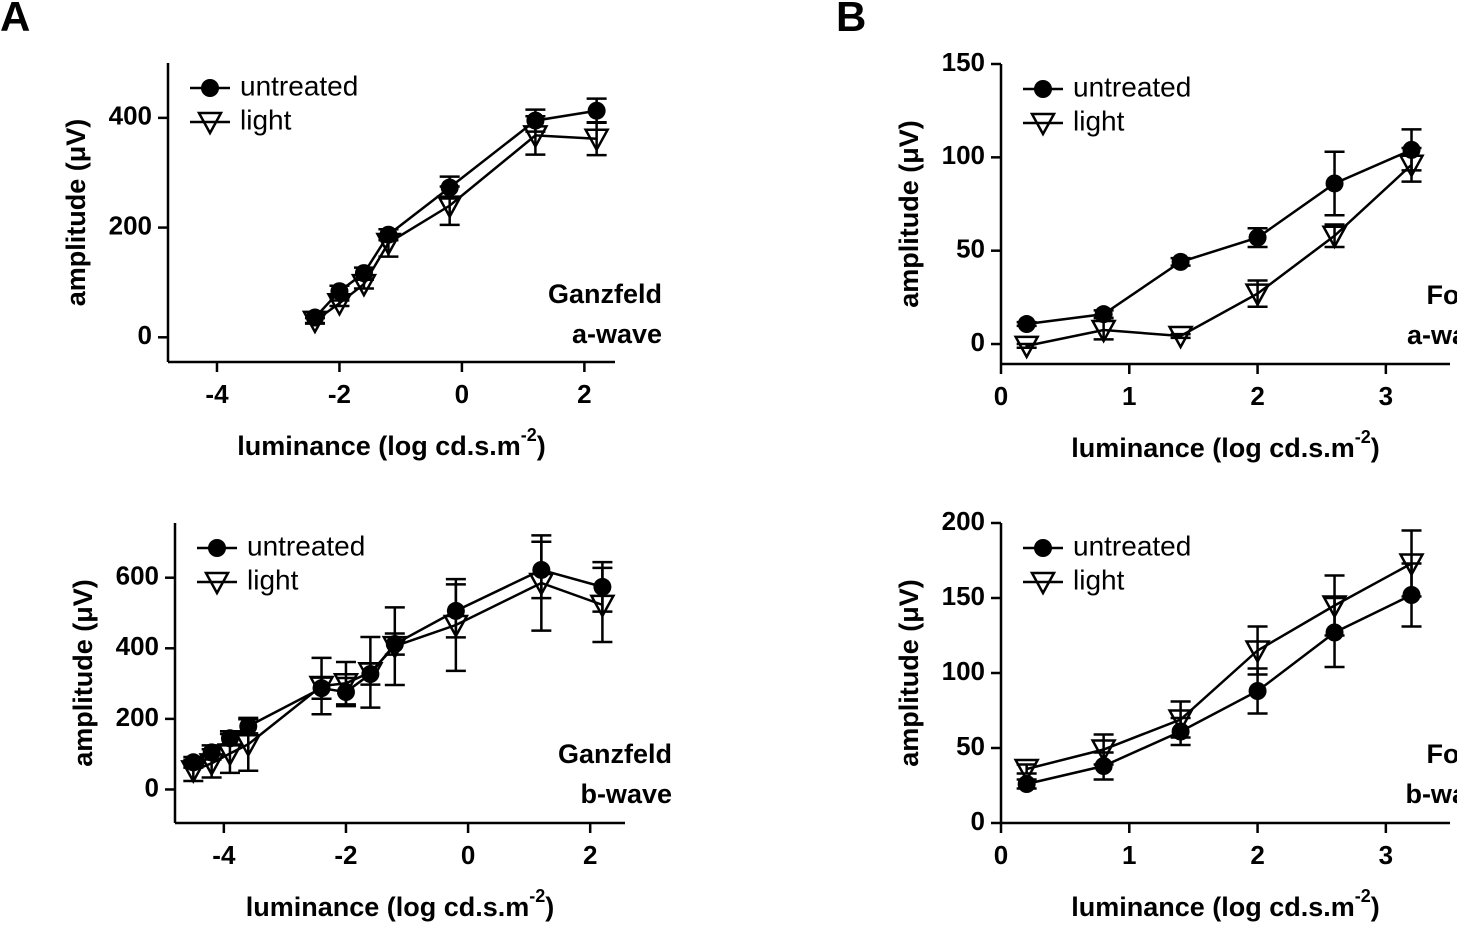  I want to click on x-tick-label: 3, so click(1386, 396).